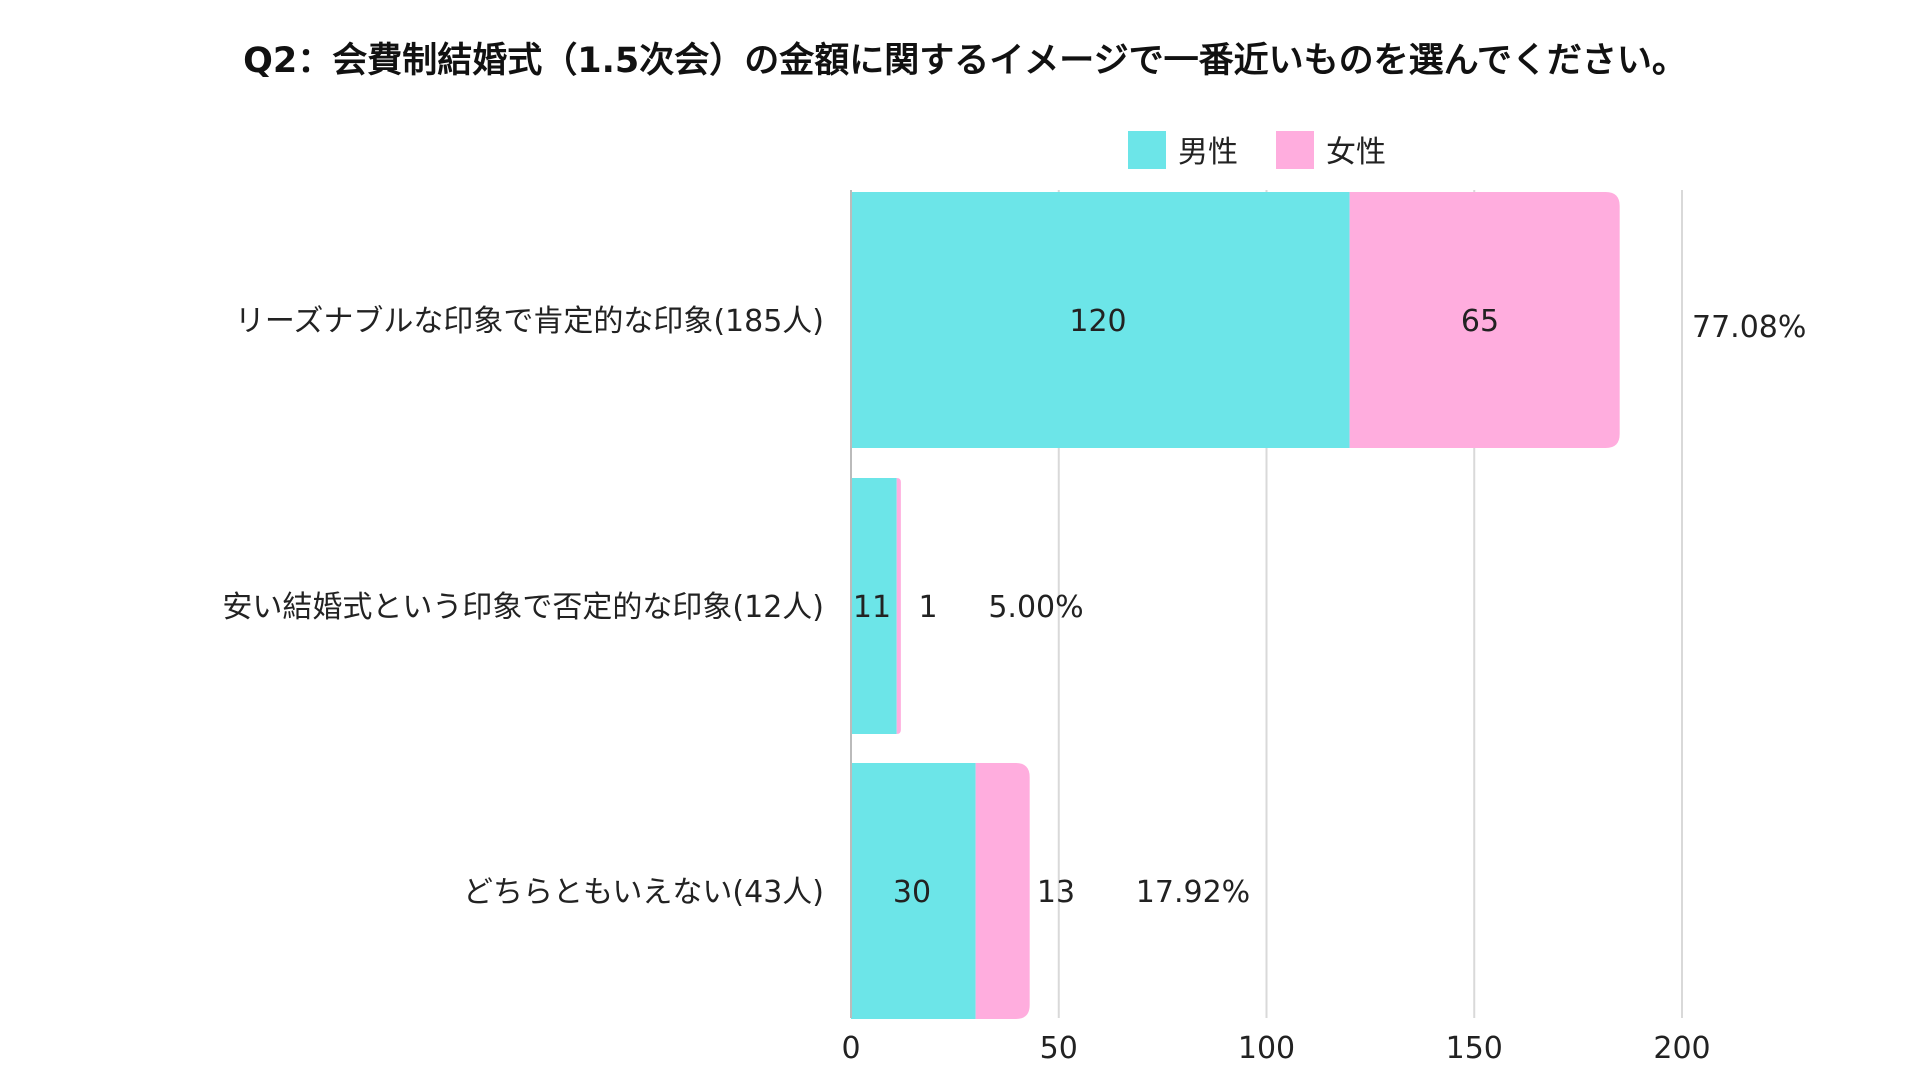 The height and width of the screenshot is (1090, 1930). I want to click on data-label: 11, so click(872, 607).